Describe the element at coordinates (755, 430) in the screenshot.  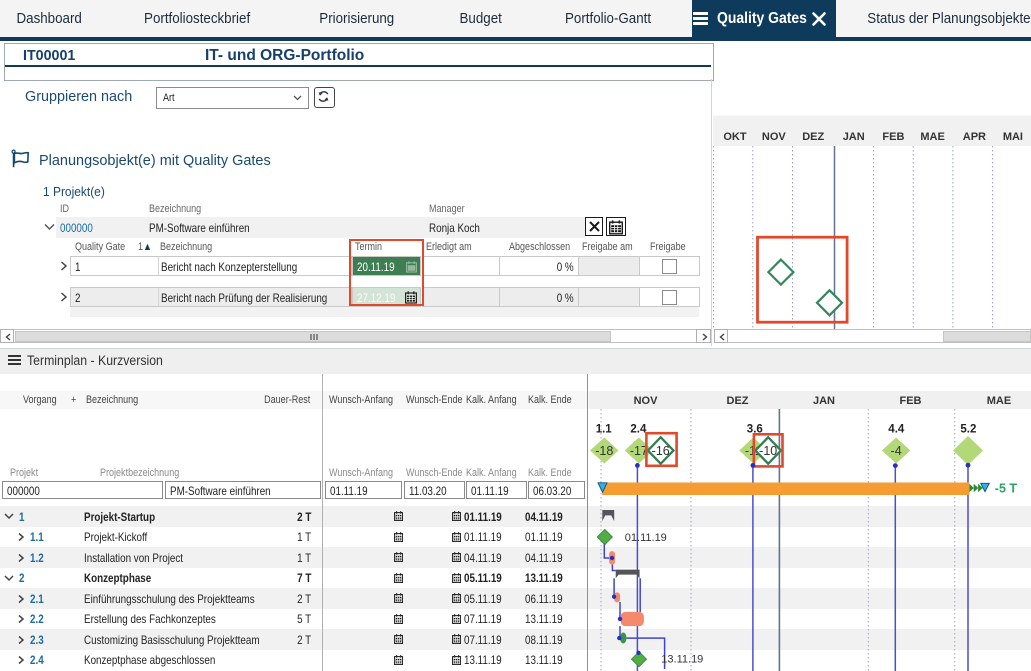
I see `svg-text: 3.6` at that location.